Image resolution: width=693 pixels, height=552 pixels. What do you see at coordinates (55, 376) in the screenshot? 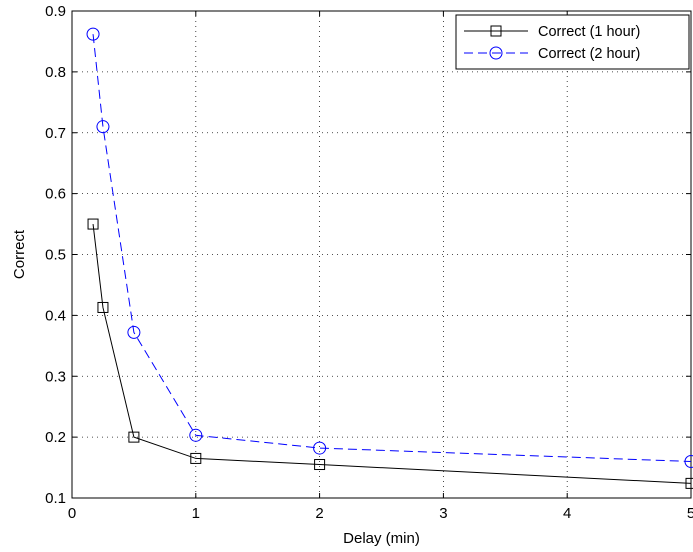
I see `y-tick-label: 0.3` at bounding box center [55, 376].